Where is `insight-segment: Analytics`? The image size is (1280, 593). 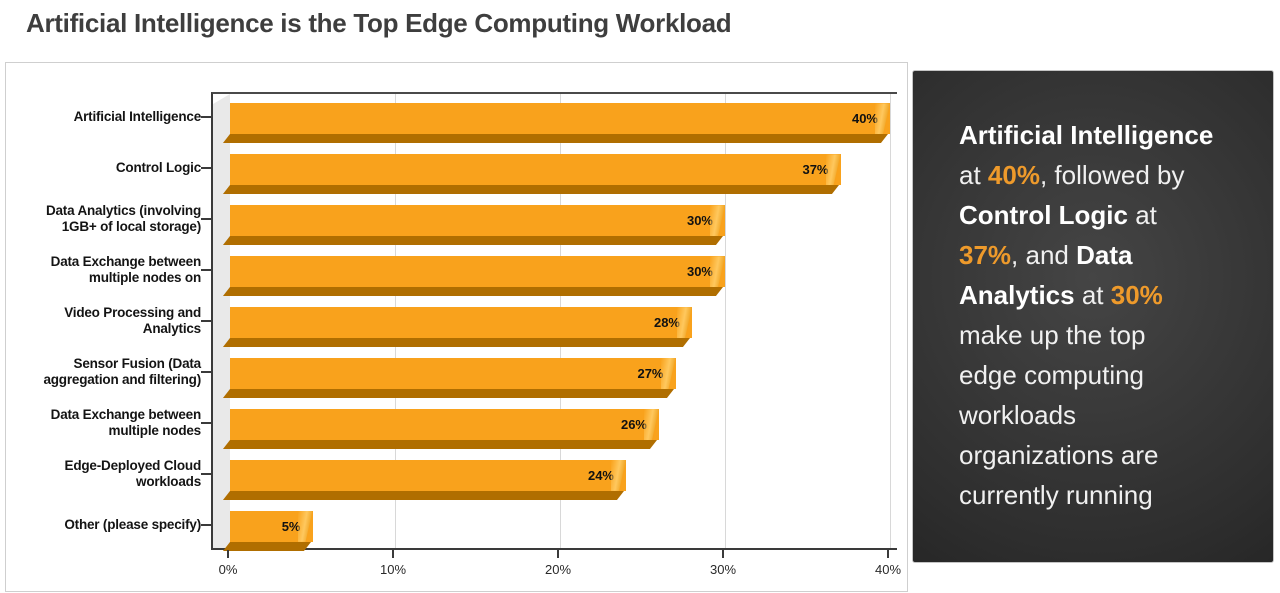
insight-segment: Analytics is located at coordinates (1017, 295).